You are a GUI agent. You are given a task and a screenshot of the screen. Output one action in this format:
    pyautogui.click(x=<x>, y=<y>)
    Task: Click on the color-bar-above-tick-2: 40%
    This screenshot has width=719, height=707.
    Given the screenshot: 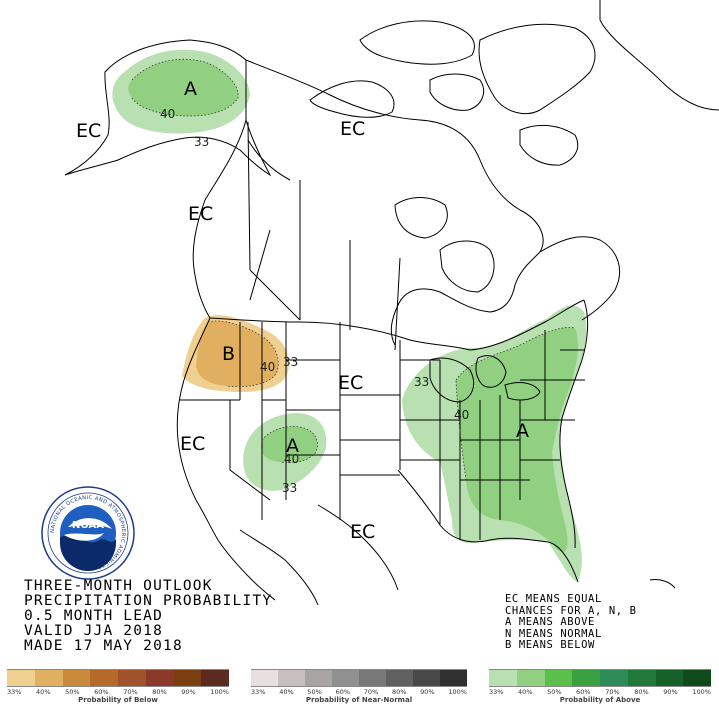 What is the action you would take?
    pyautogui.click(x=525, y=692)
    